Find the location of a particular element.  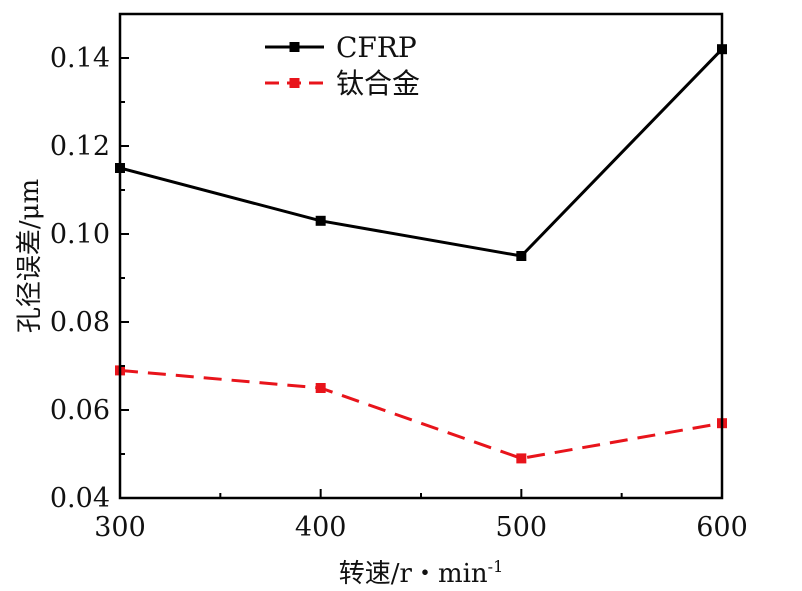

x-axis-title-main: 转速/r・min is located at coordinates (413, 574).